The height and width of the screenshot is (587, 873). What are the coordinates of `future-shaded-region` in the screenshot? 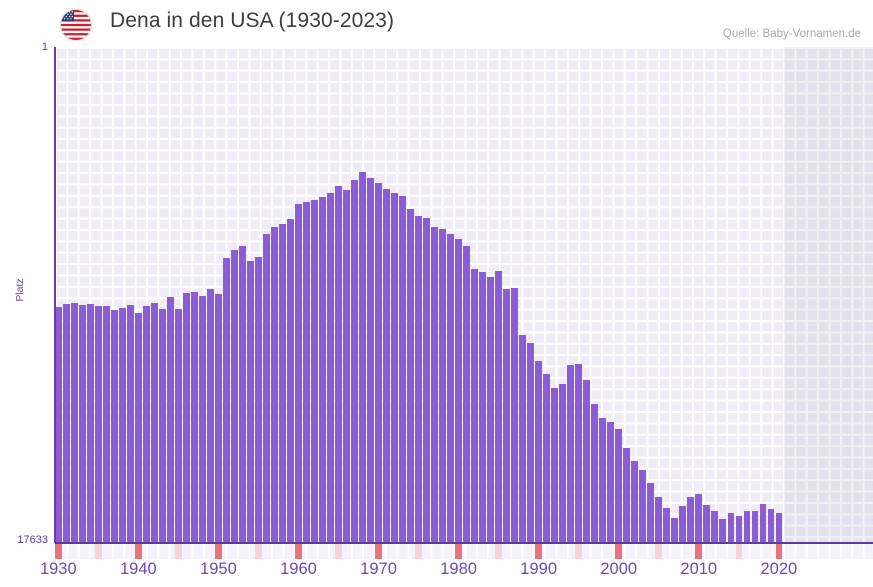 It's located at (828, 295).